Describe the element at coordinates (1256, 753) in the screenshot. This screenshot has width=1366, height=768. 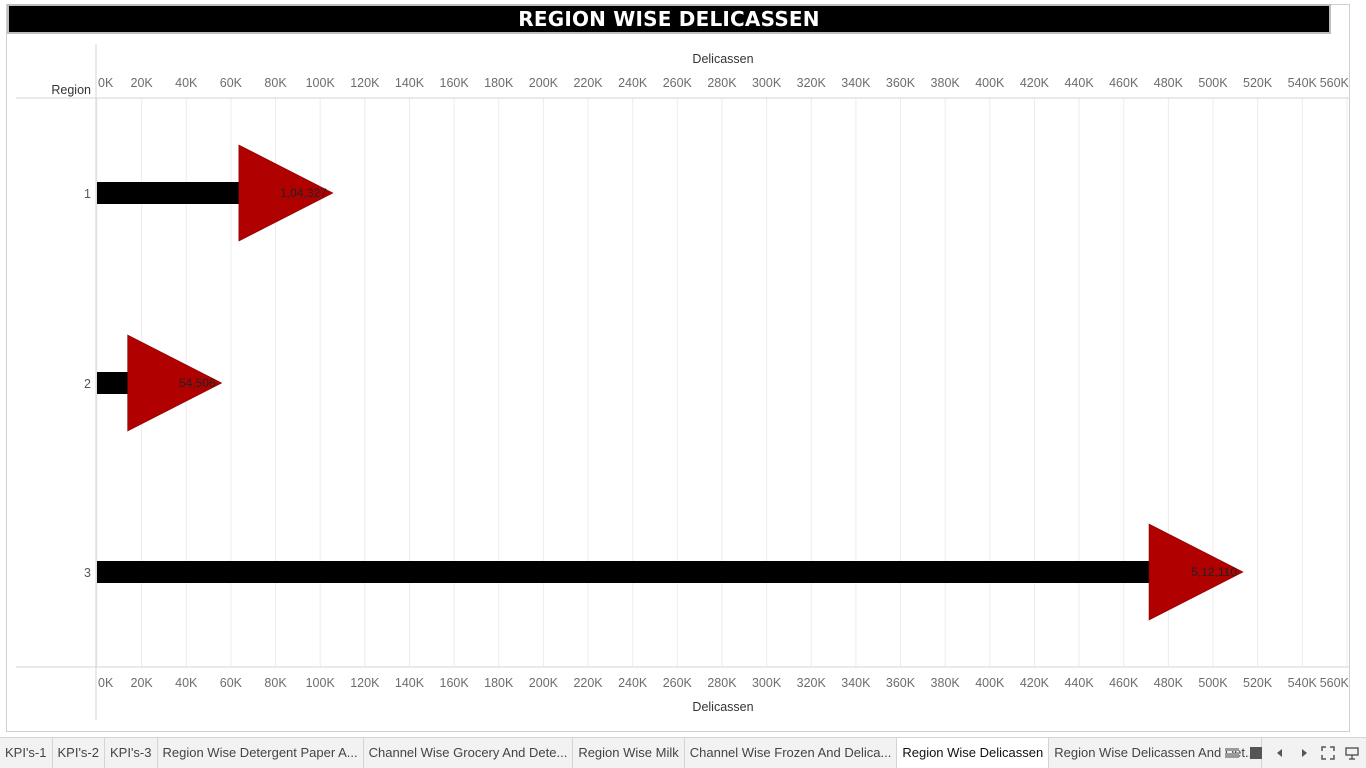
I see `show-tabs-icon` at that location.